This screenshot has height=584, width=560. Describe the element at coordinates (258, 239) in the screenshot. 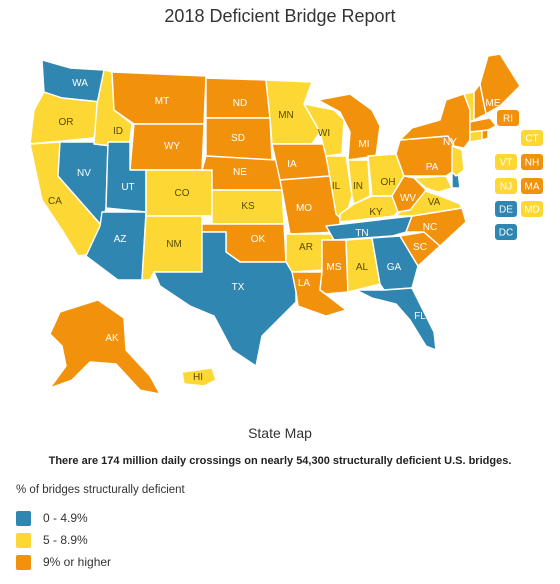

I see `label-OK: OK` at that location.